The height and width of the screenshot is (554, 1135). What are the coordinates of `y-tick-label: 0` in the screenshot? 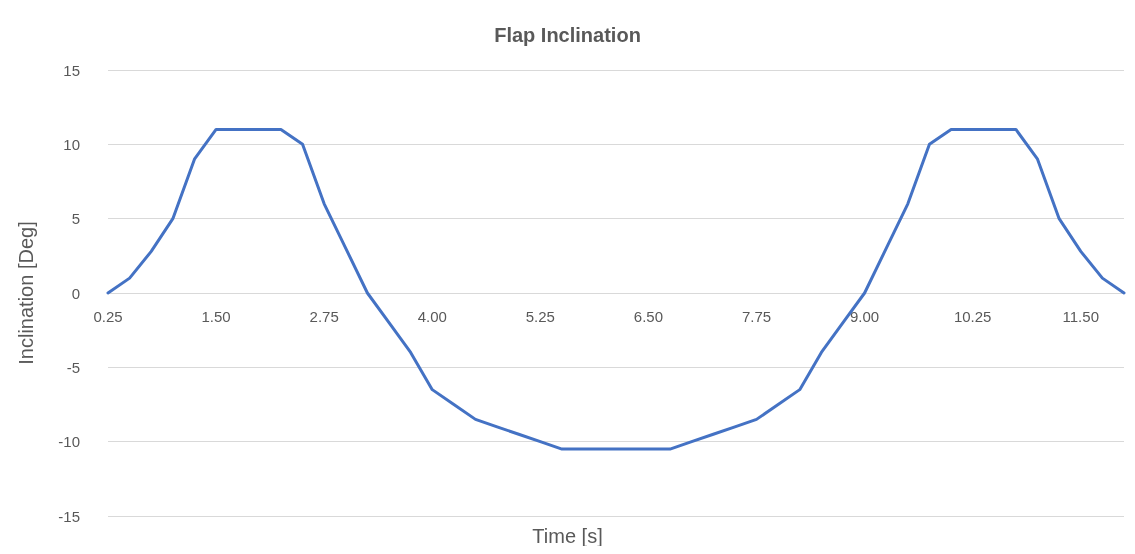 It's located at (75, 293).